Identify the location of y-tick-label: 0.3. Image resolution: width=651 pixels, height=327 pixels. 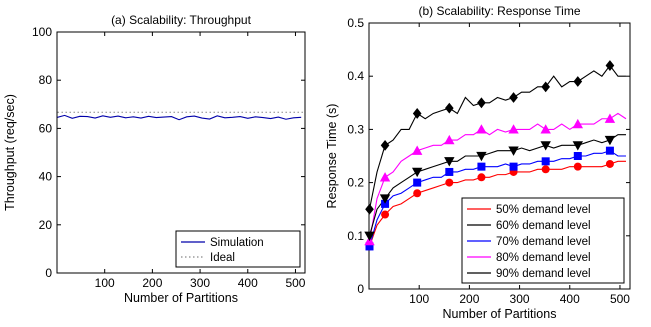
(355, 129).